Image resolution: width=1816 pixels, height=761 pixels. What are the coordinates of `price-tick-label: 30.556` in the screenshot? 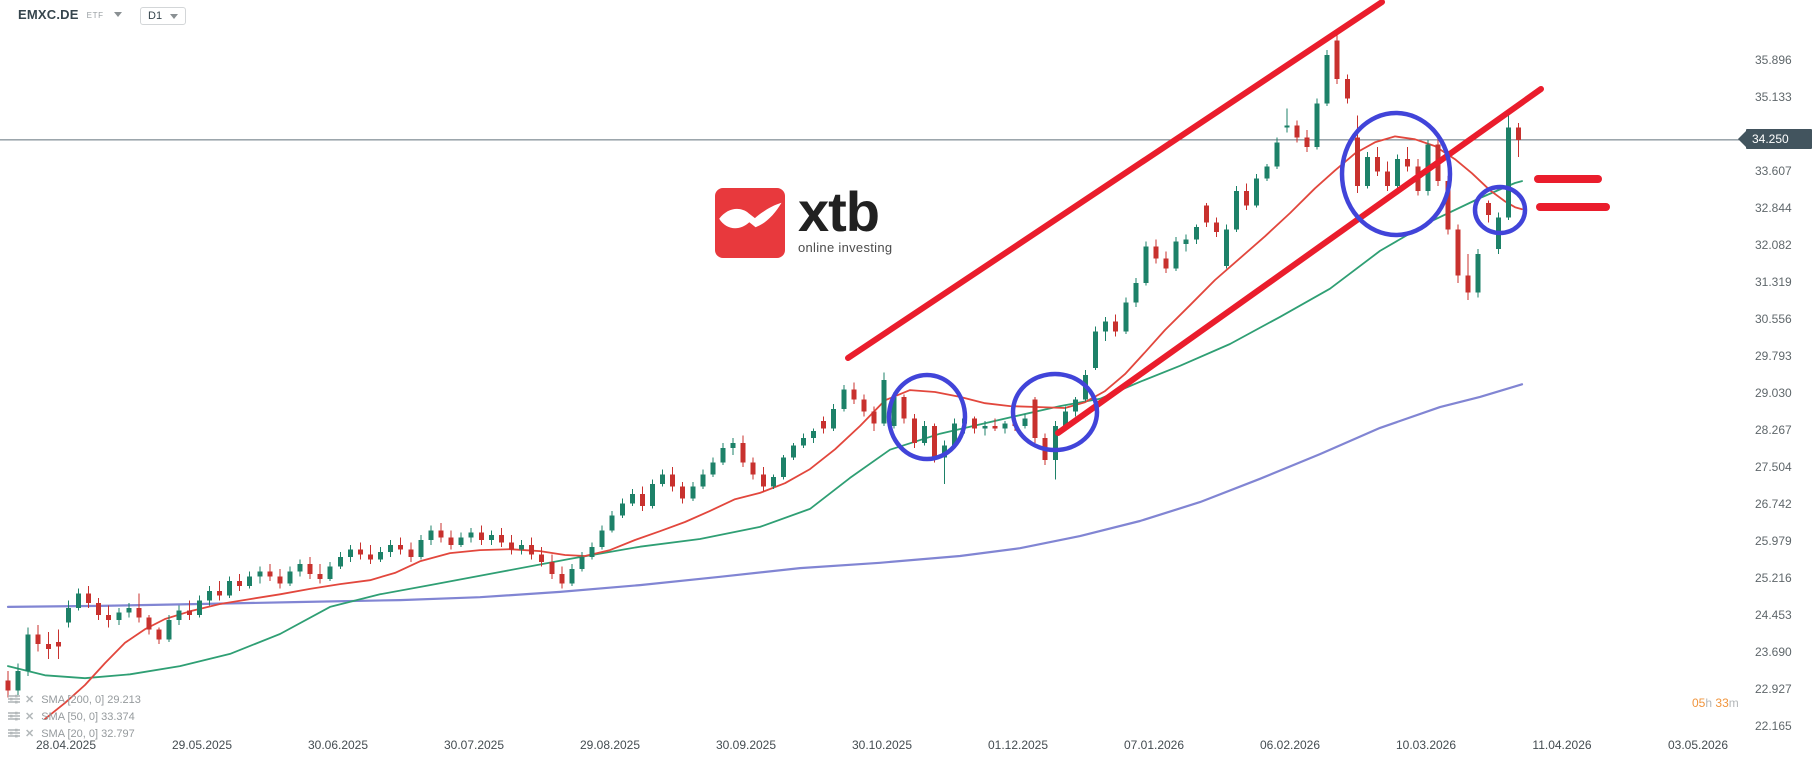 It's located at (1773, 319).